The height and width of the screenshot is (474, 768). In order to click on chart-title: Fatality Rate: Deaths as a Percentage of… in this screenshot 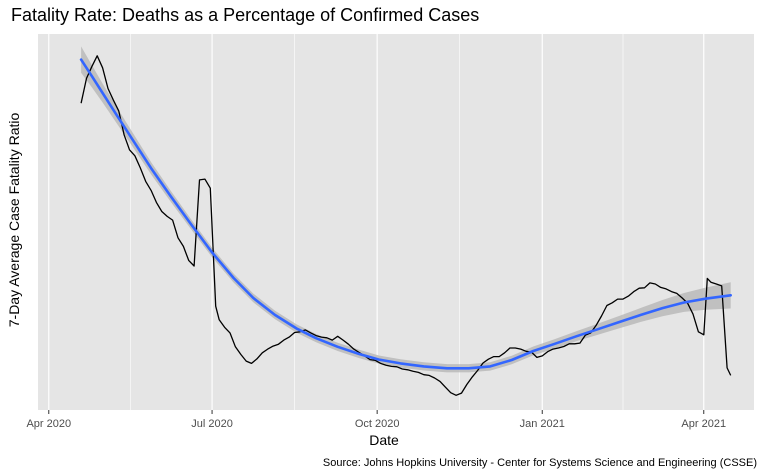, I will do `click(245, 15)`.